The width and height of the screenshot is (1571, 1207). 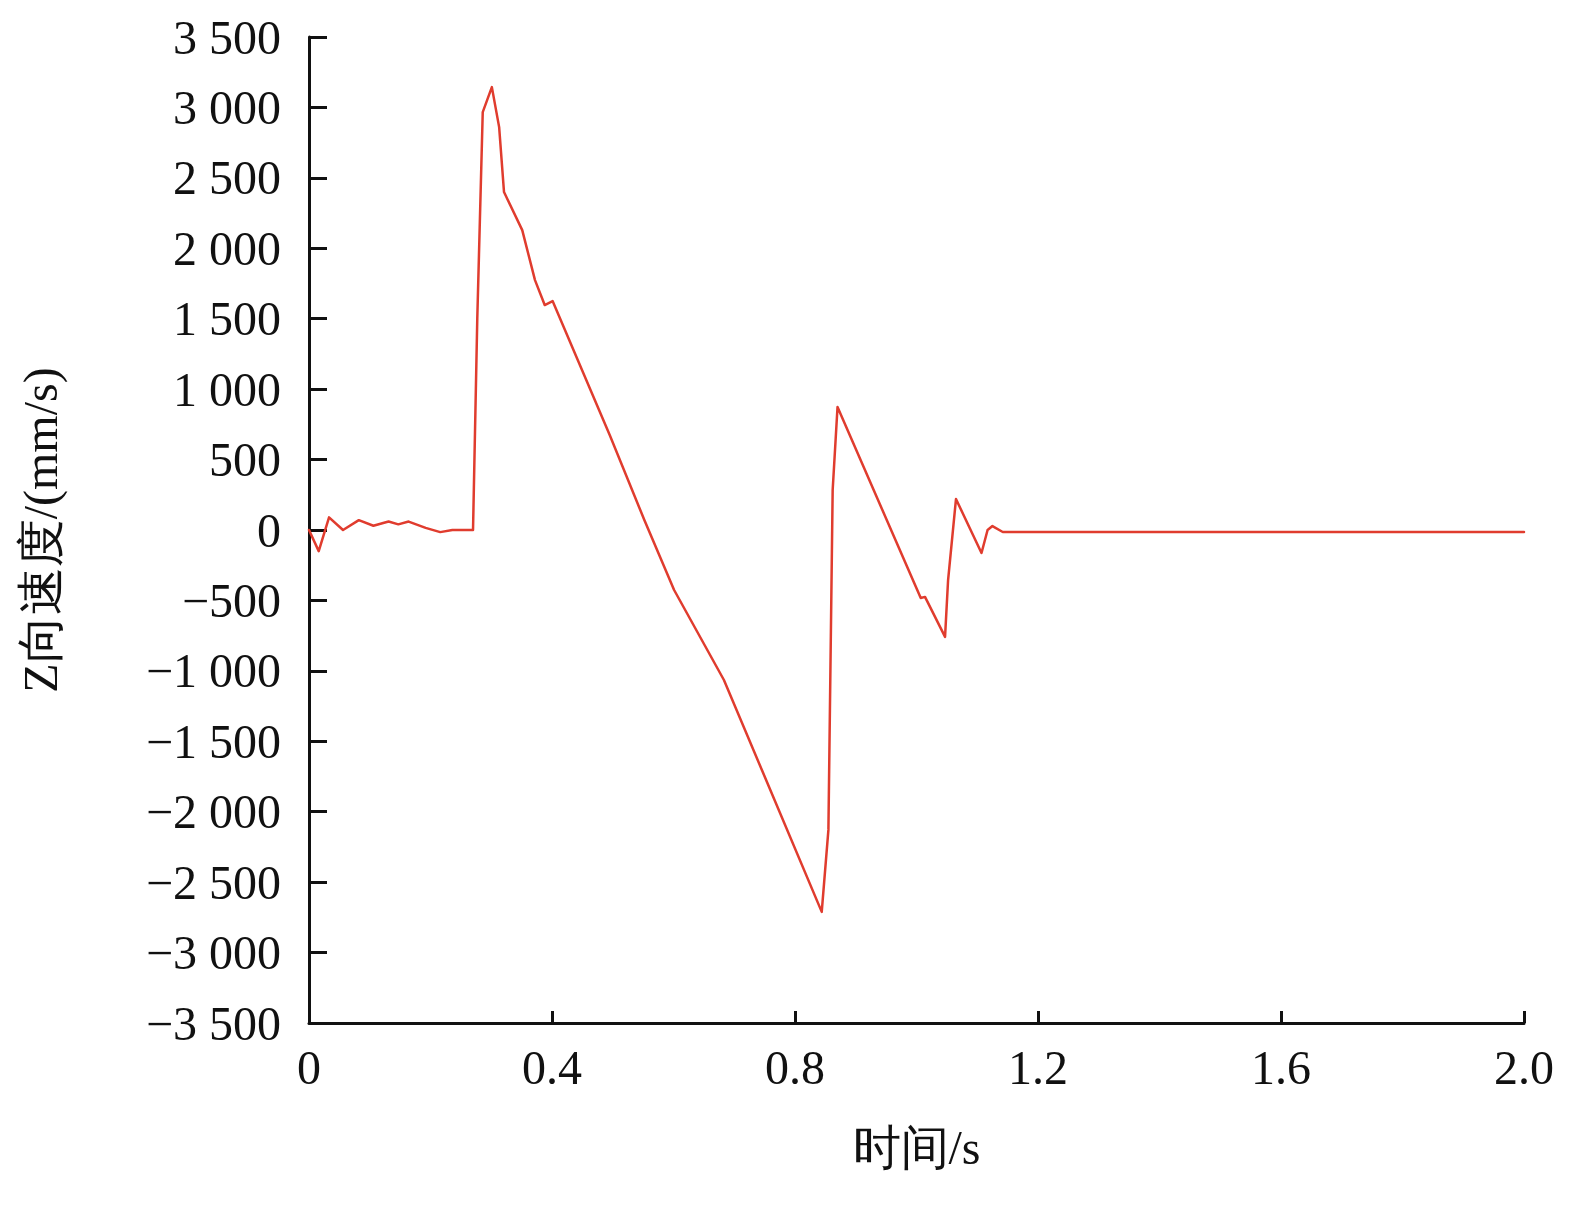 I want to click on x-axis-title: 时间/s, so click(x=916, y=1147).